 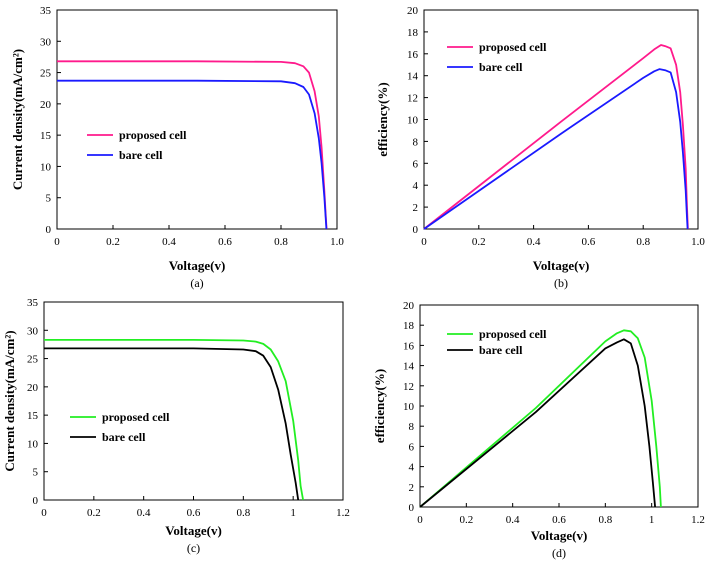 I want to click on panel-caption: (c), so click(x=193, y=548).